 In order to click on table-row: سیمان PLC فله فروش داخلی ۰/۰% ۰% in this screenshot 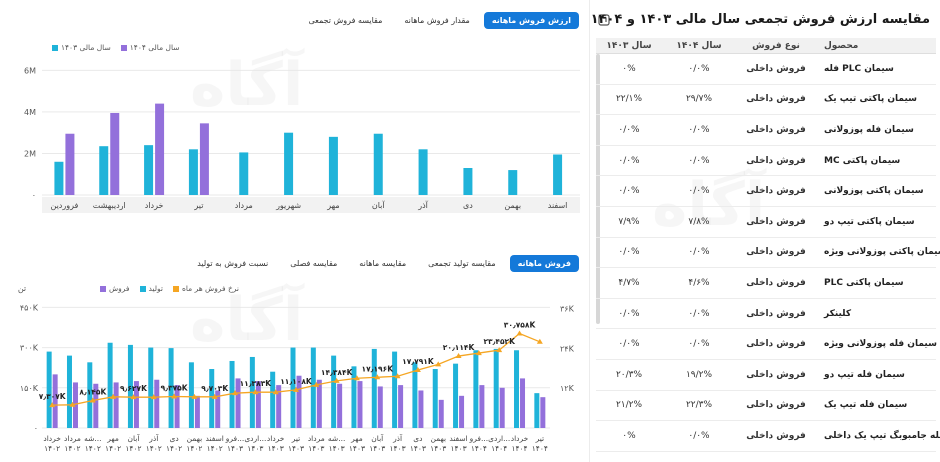, I will do `click(766, 69)`.